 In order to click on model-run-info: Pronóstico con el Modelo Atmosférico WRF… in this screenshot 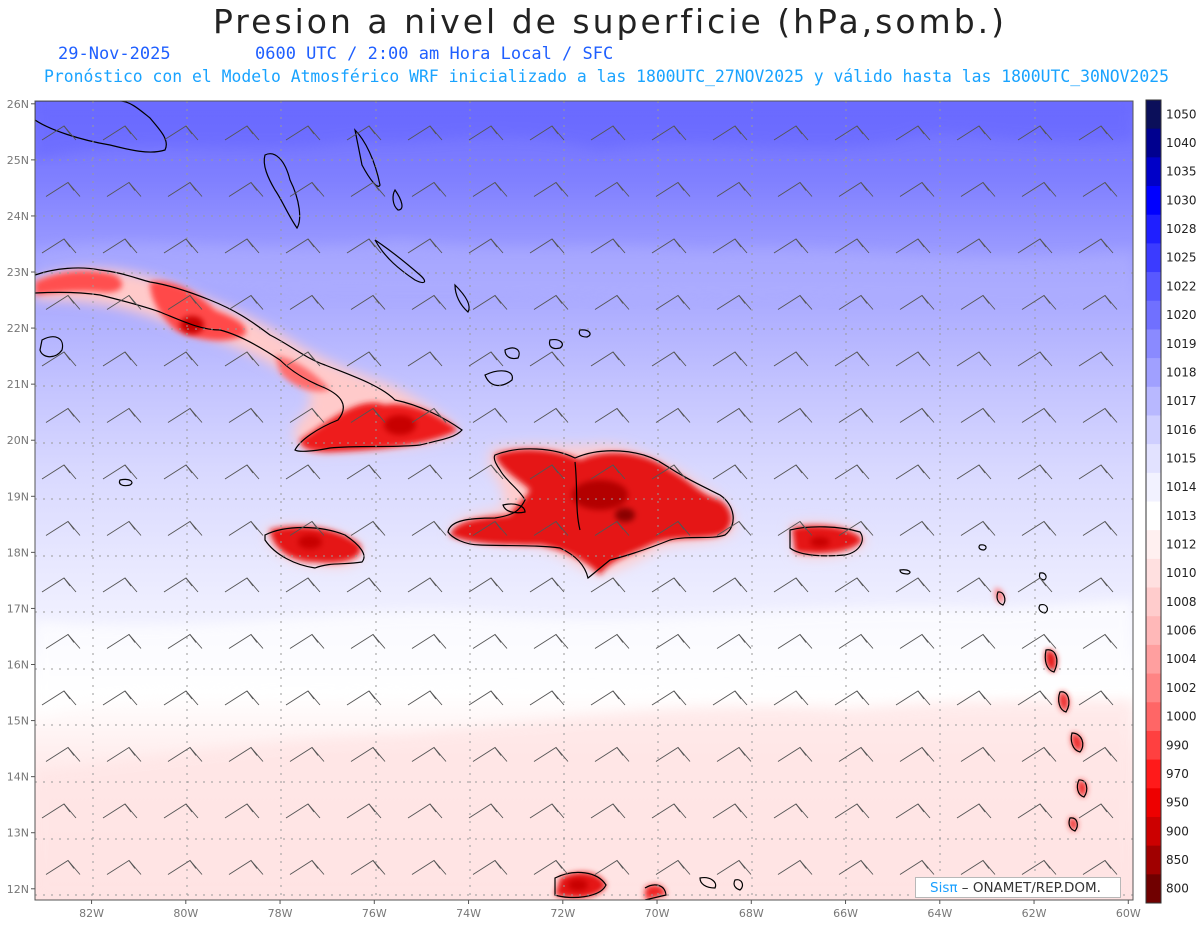, I will do `click(606, 76)`.